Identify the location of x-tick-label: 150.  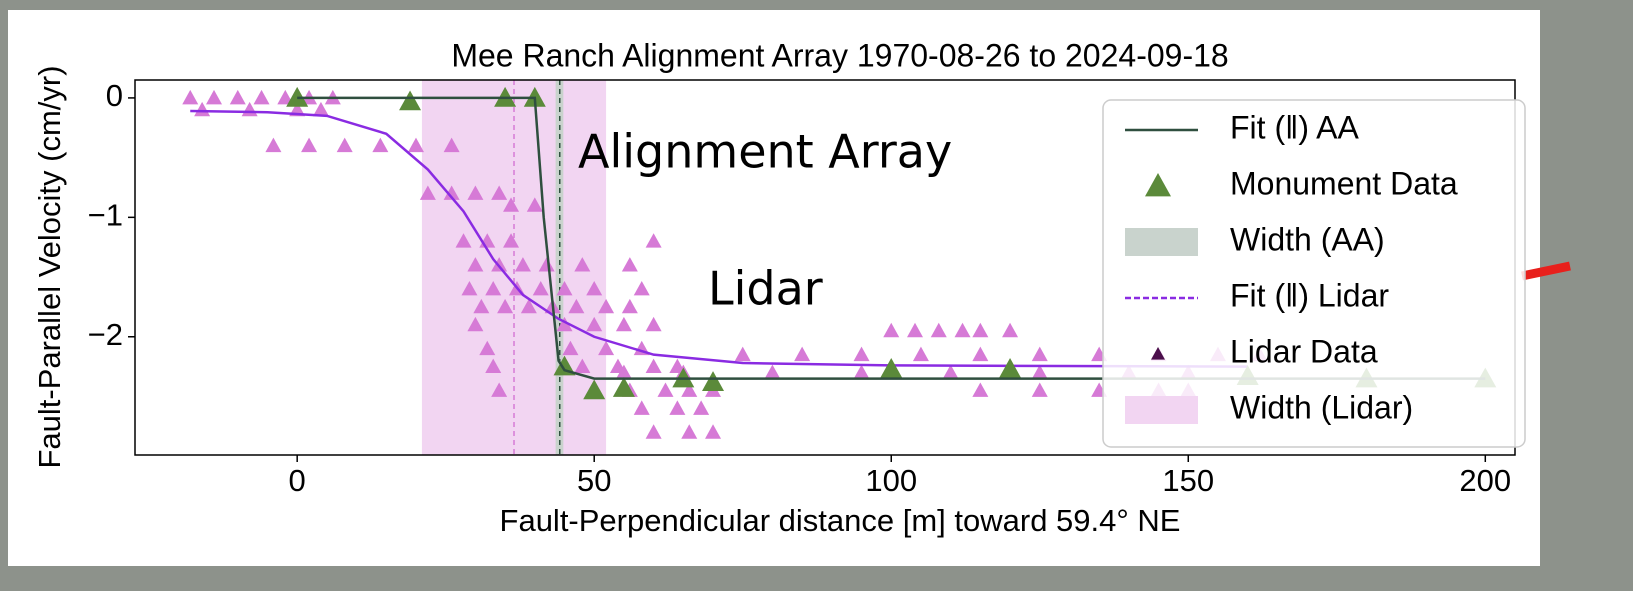
(1188, 480).